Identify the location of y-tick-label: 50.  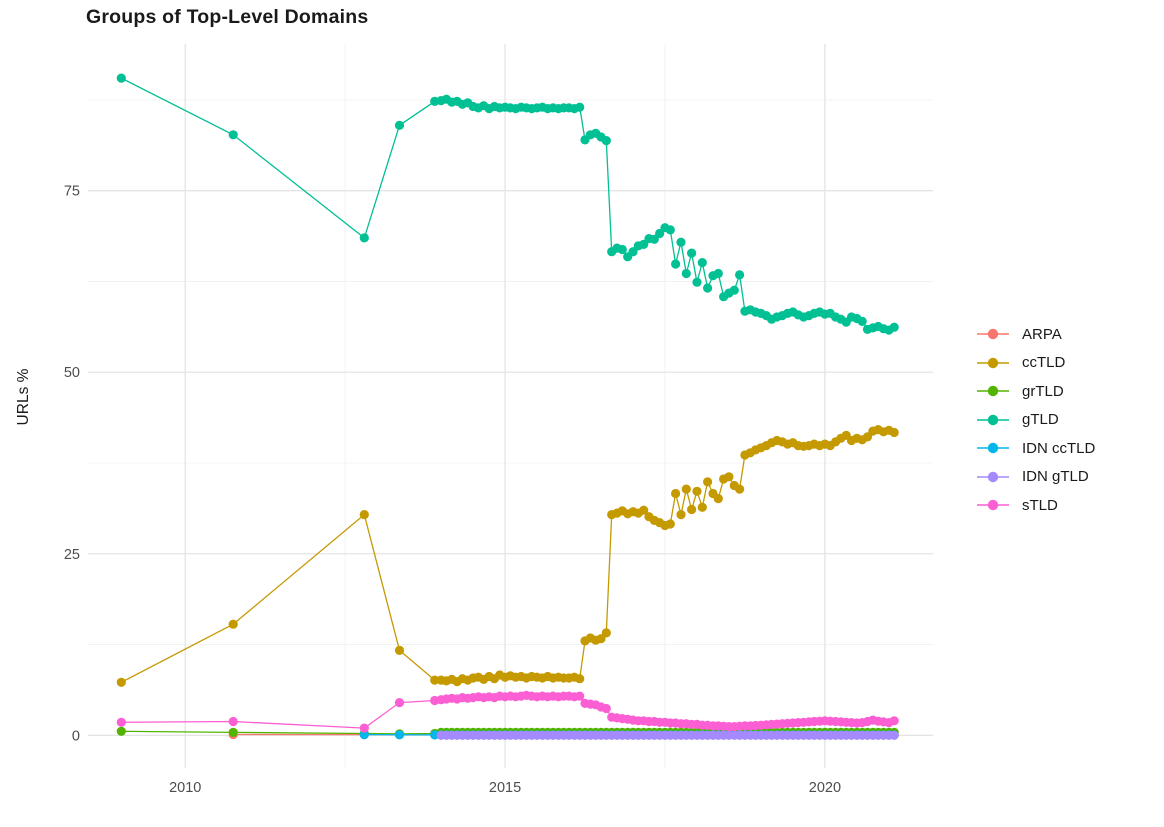
(72, 373).